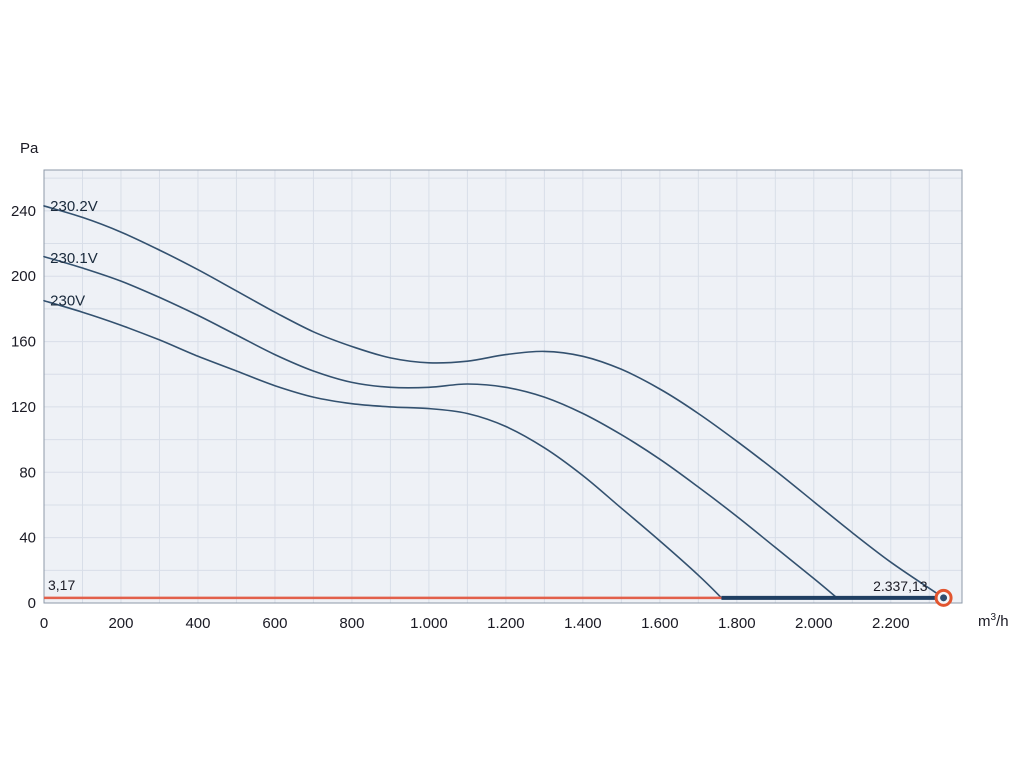 The image size is (1024, 768). What do you see at coordinates (44, 623) in the screenshot?
I see `x-tick-label: 0` at bounding box center [44, 623].